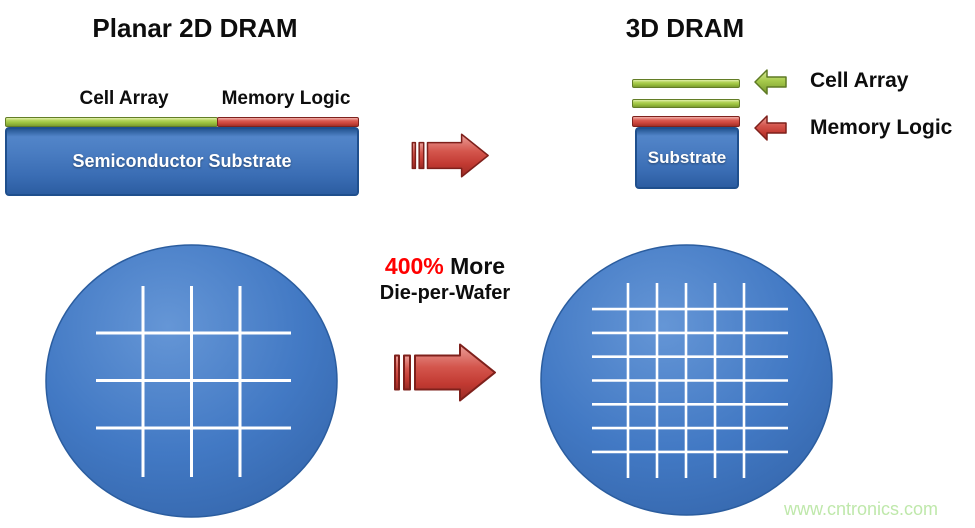  What do you see at coordinates (881, 127) in the screenshot?
I see `memory-logic-label-right: Memory Logic` at bounding box center [881, 127].